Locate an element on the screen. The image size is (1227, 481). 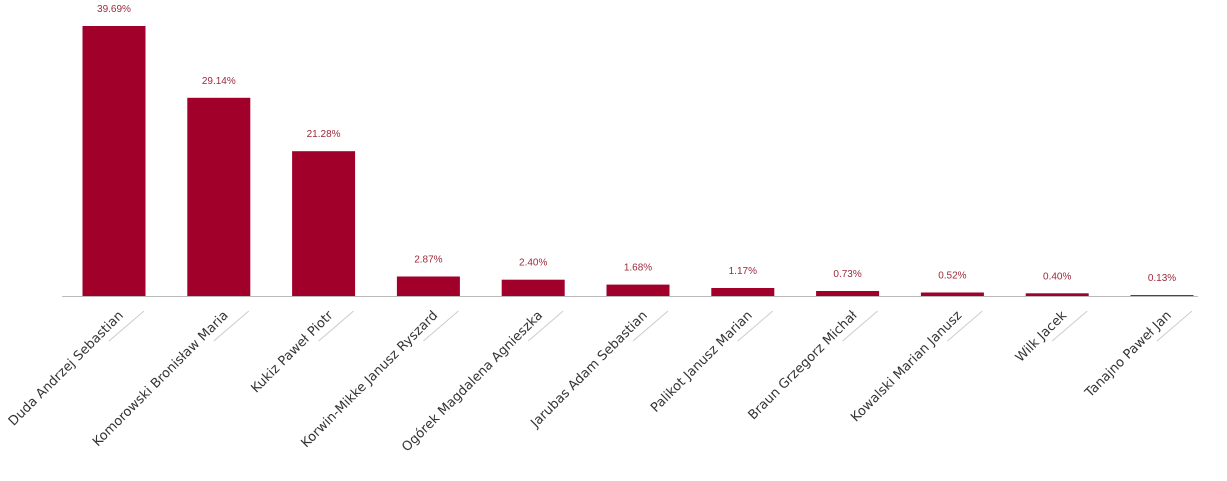
bar-value-label: 0.52% is located at coordinates (952, 276).